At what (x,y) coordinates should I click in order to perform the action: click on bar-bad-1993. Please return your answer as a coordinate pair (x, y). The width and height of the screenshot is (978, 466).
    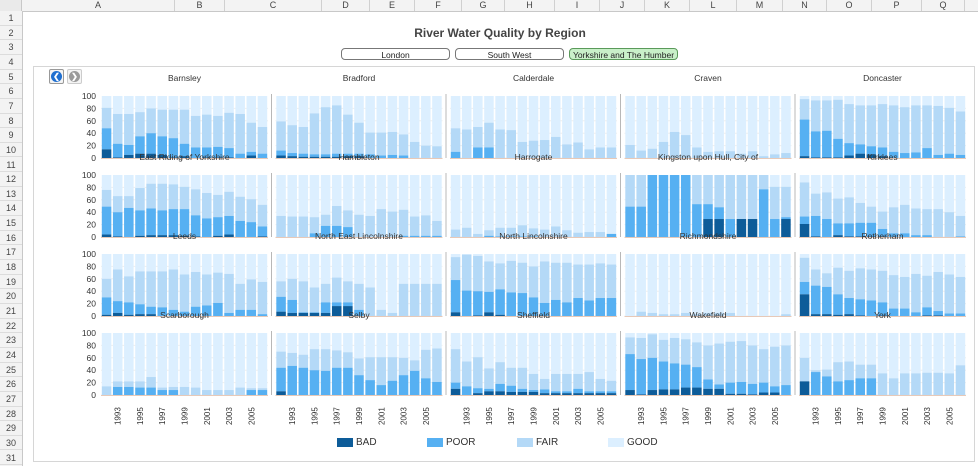
    Looking at the image, I should click on (117, 236).